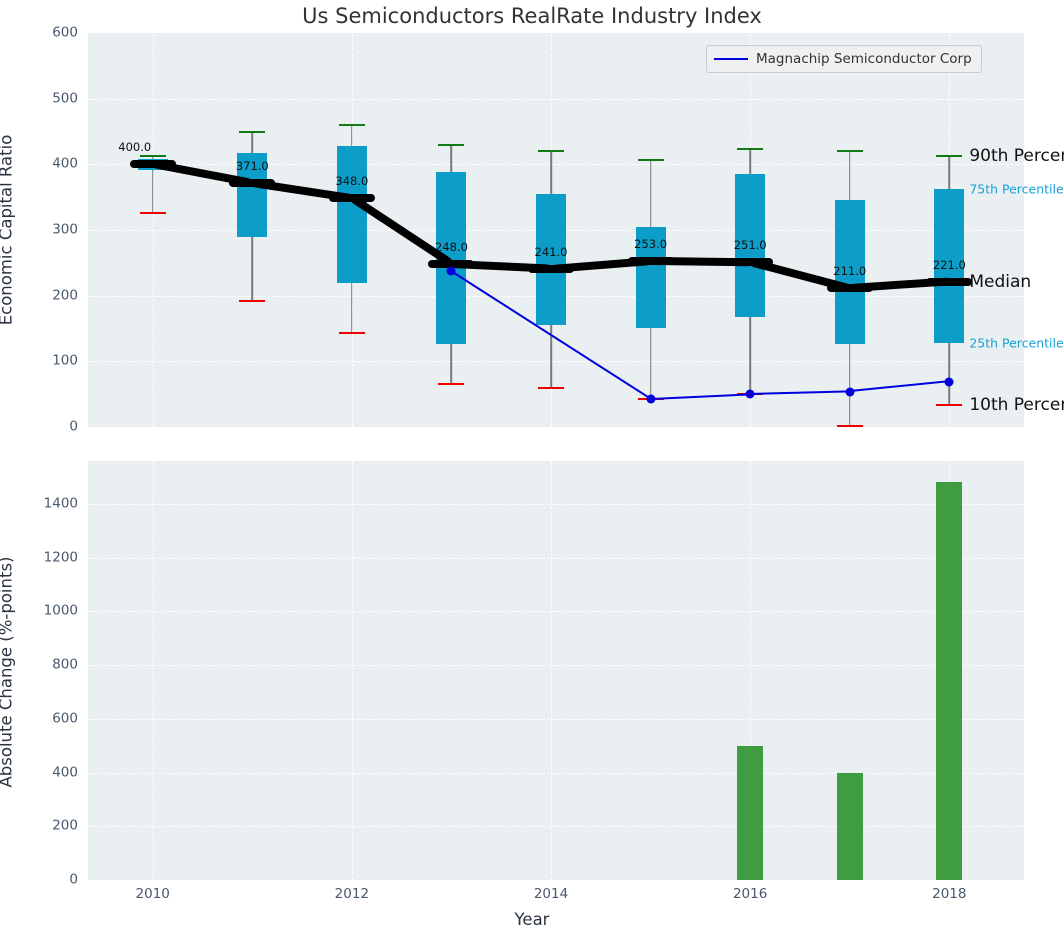 Image resolution: width=1064 pixels, height=942 pixels. Describe the element at coordinates (451, 247) in the screenshot. I see `median-value-label: 248.0` at that location.